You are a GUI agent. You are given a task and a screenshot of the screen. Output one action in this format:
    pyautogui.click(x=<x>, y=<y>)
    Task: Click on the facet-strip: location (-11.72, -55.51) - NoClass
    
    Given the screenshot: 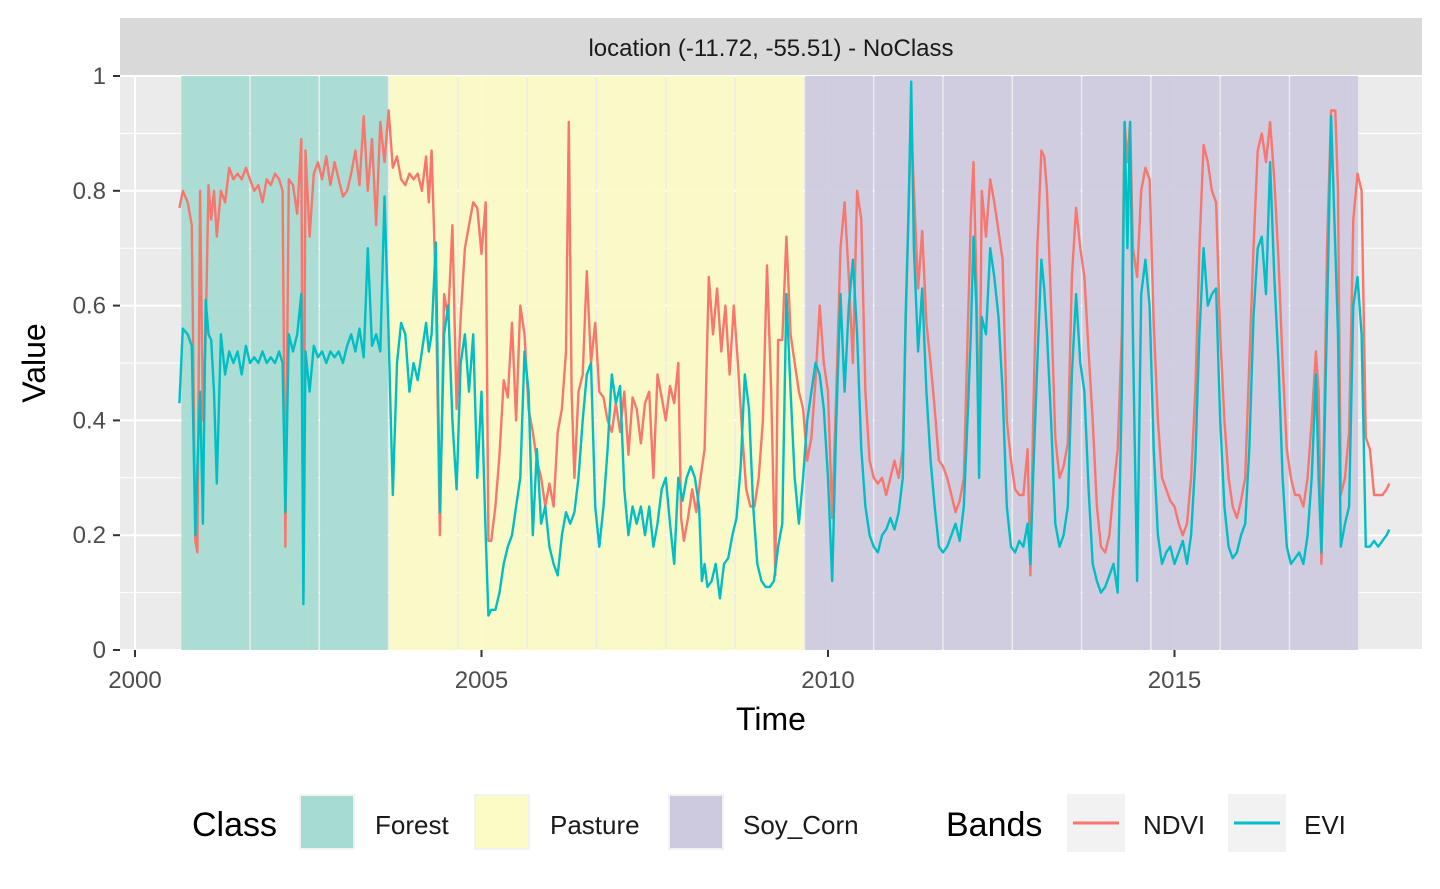 What is the action you would take?
    pyautogui.click(x=771, y=47)
    